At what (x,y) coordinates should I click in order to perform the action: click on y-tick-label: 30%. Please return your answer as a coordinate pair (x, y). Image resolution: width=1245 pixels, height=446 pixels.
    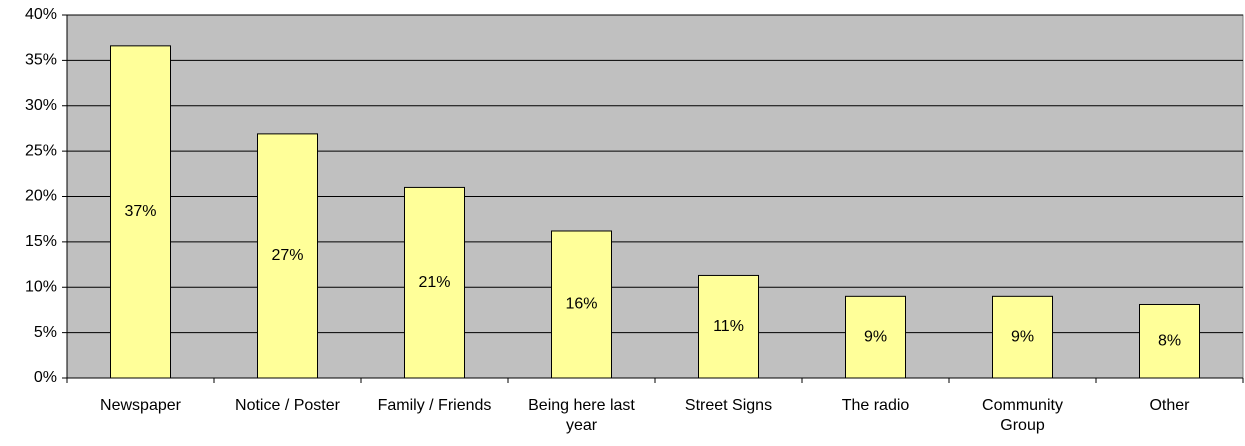
    Looking at the image, I should click on (41, 105).